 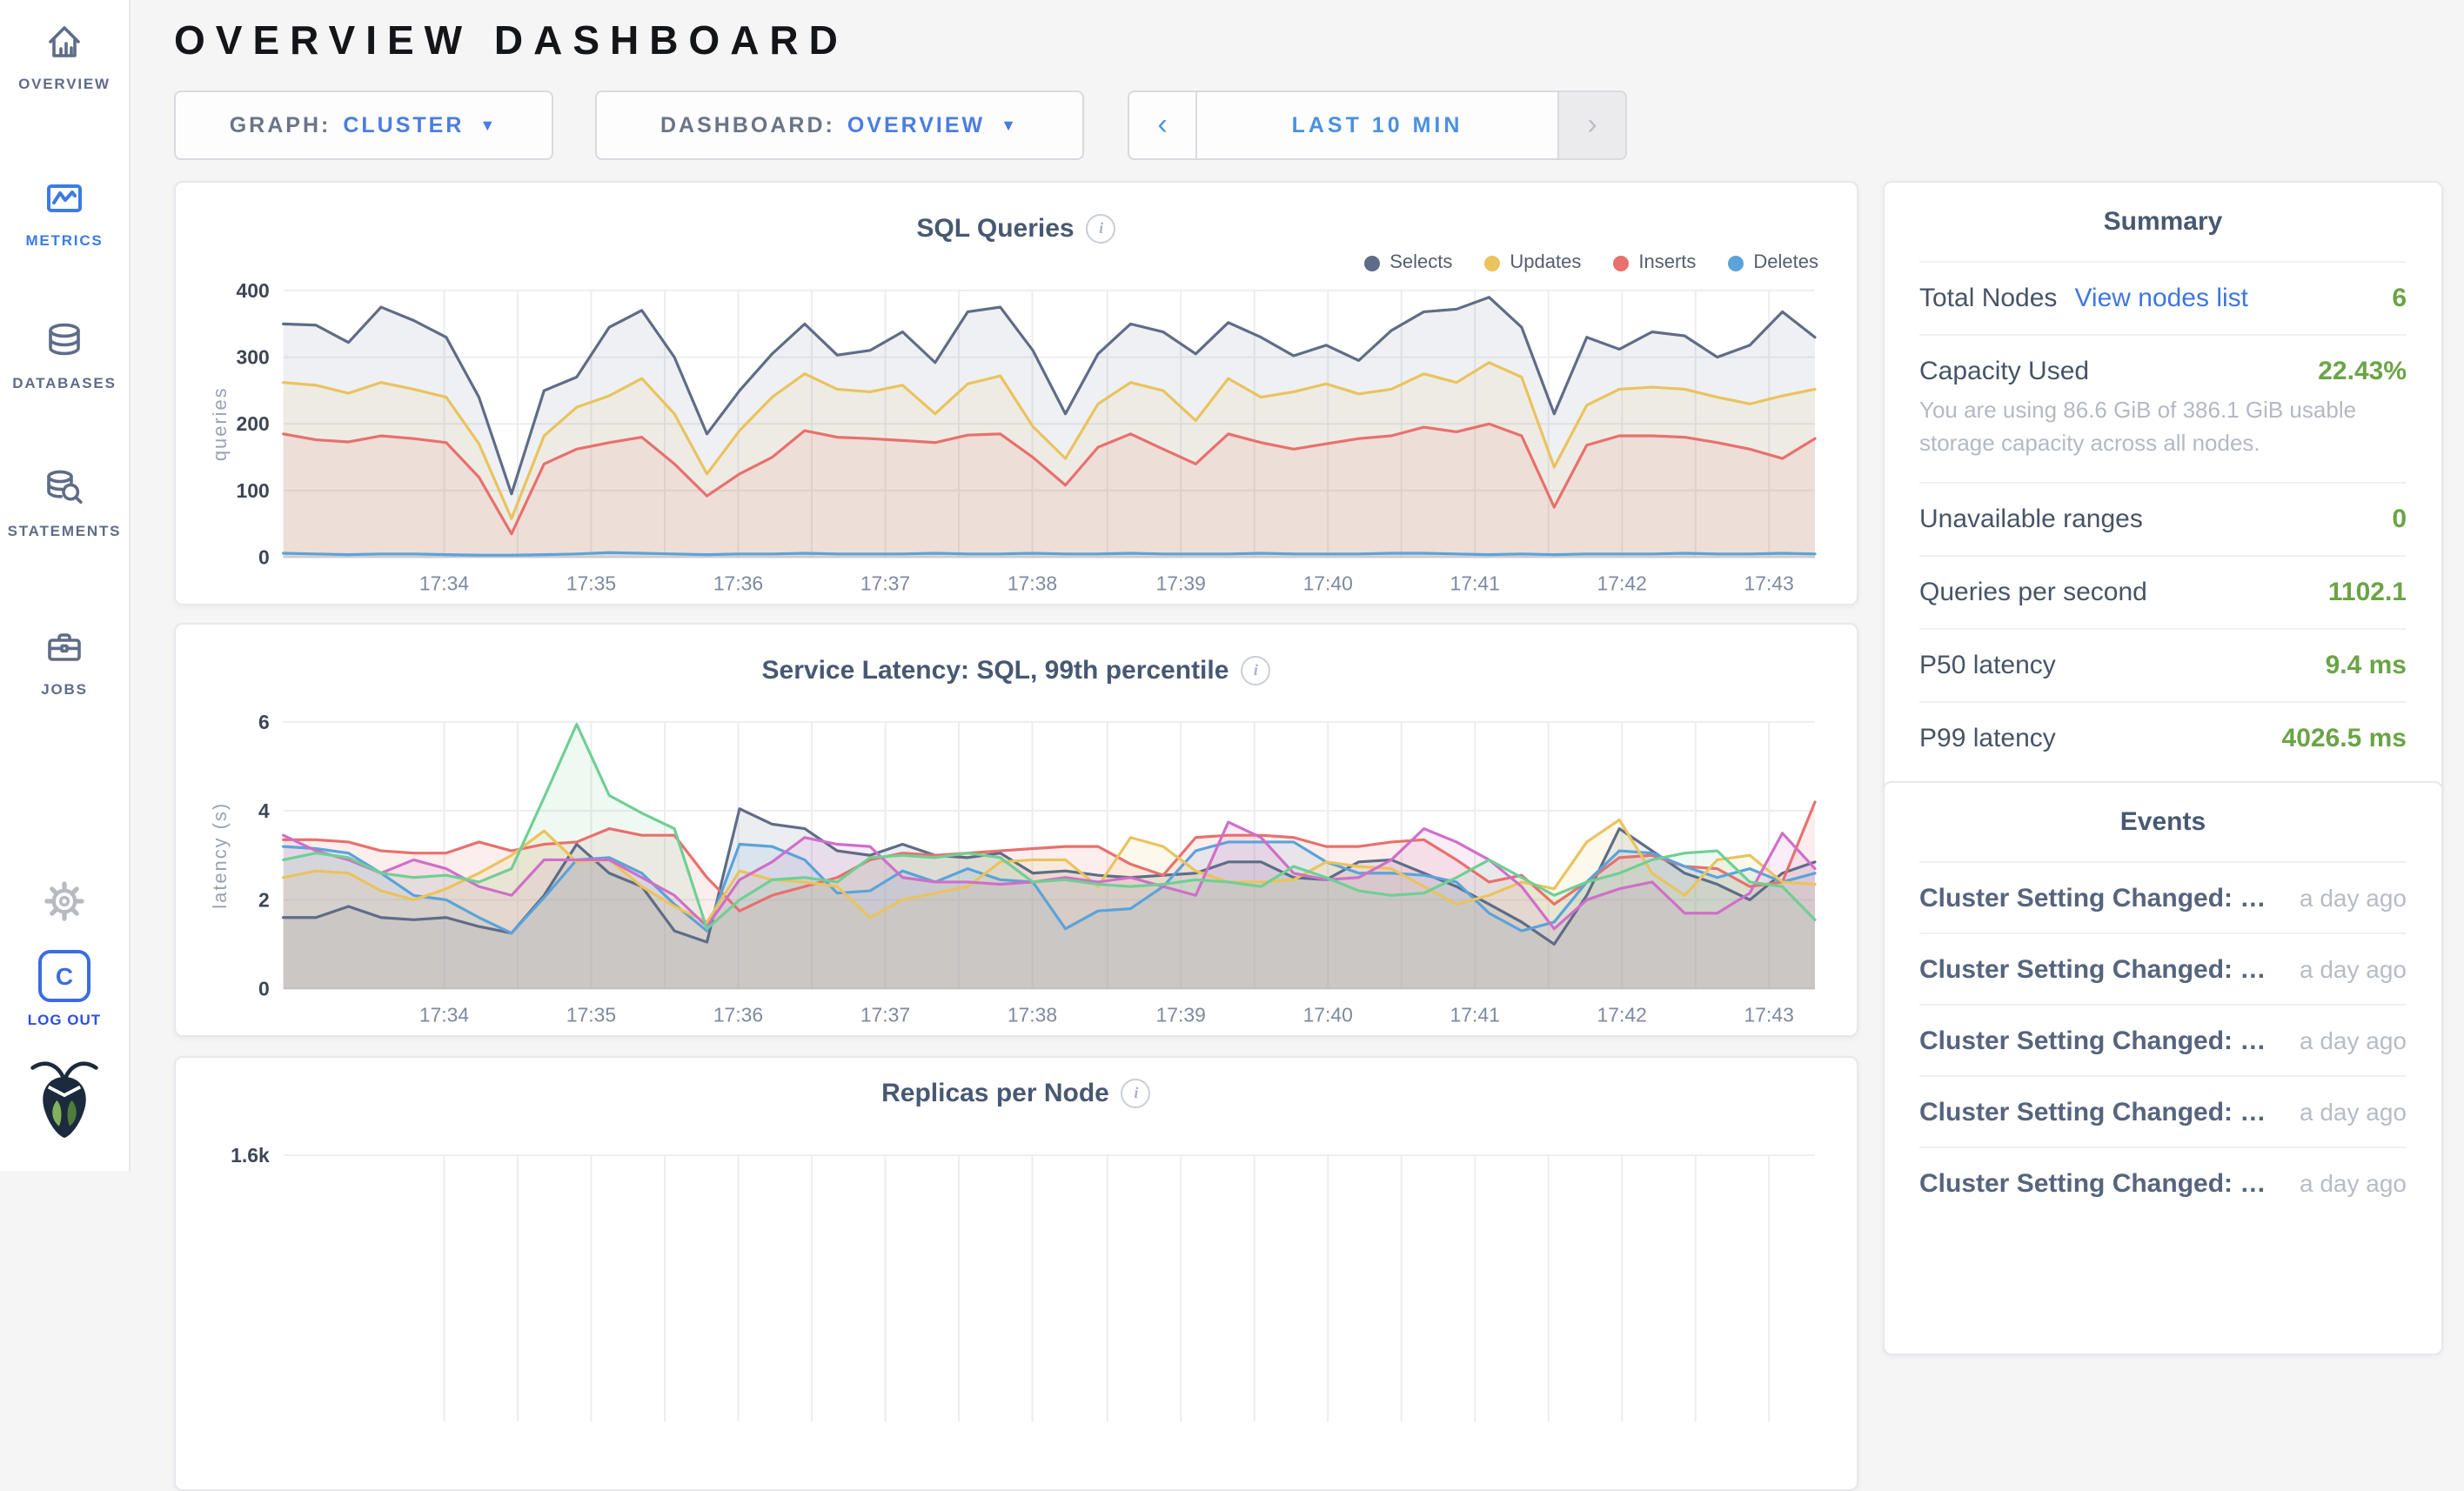 I want to click on sidebar-item-jobs: JOBS, so click(x=64, y=662).